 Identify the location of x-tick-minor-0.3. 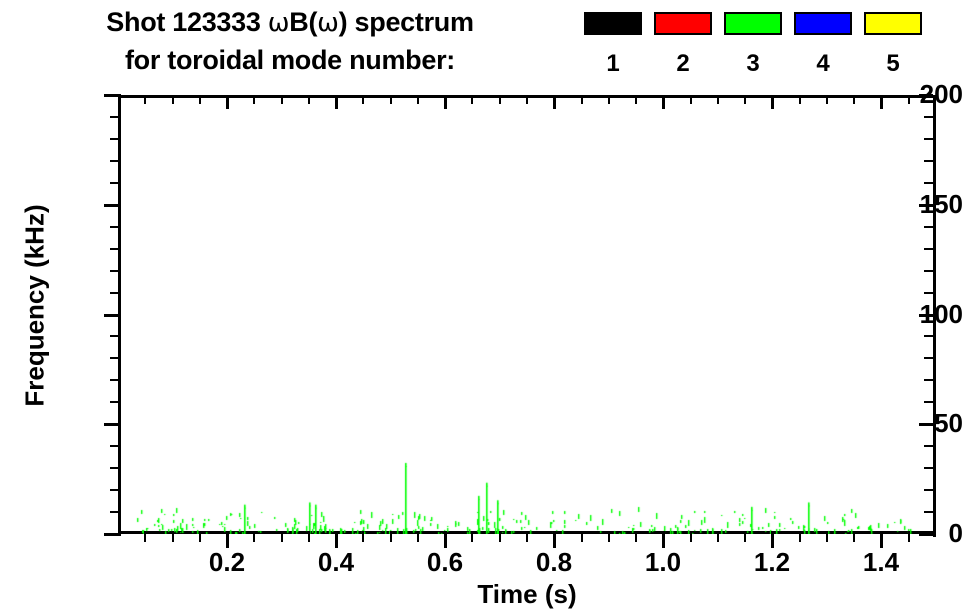
(282, 536).